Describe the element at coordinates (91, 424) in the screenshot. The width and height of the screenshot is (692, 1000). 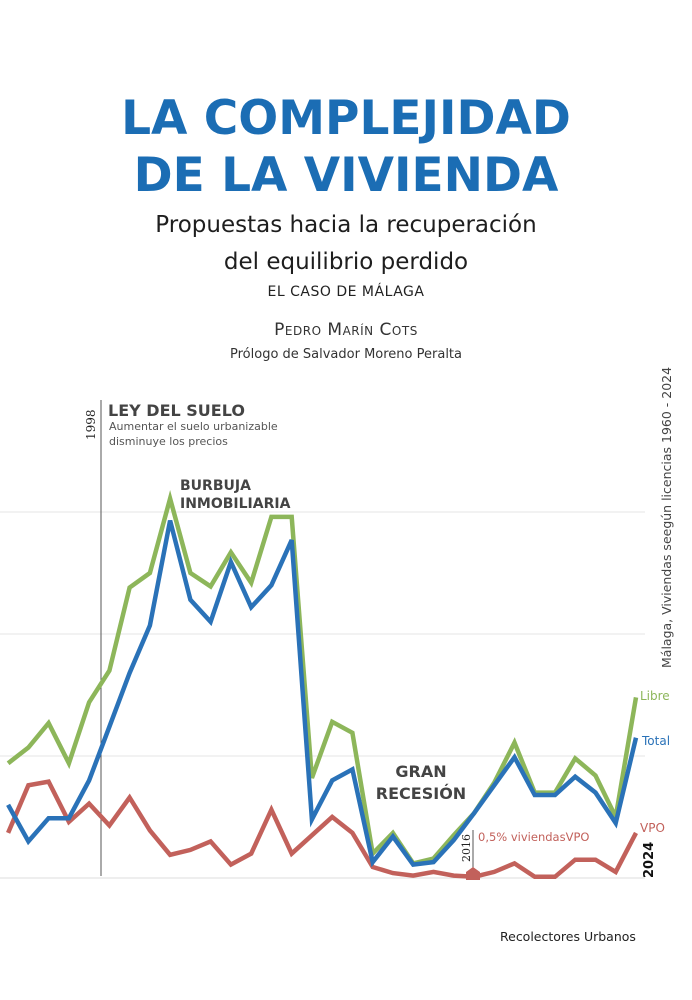
I see `ley-year-label: 1998` at that location.